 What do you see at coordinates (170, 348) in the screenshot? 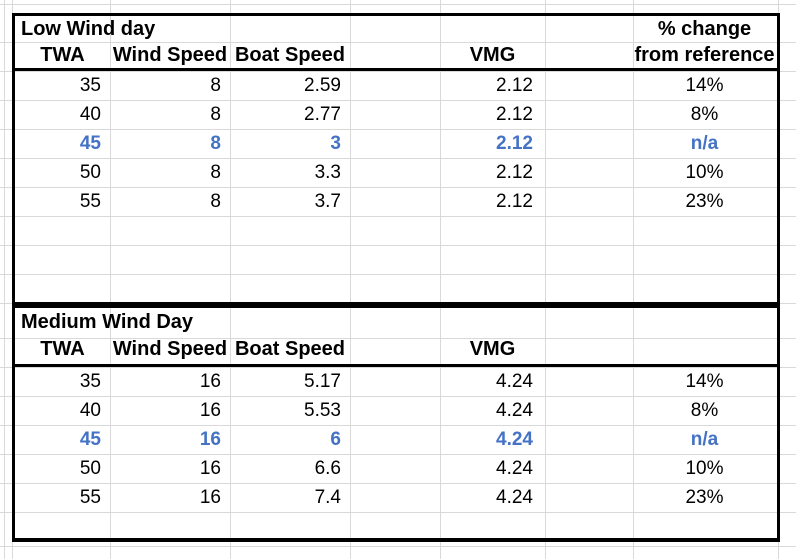
I see `table2-header-wind-speed: Wind Speed` at bounding box center [170, 348].